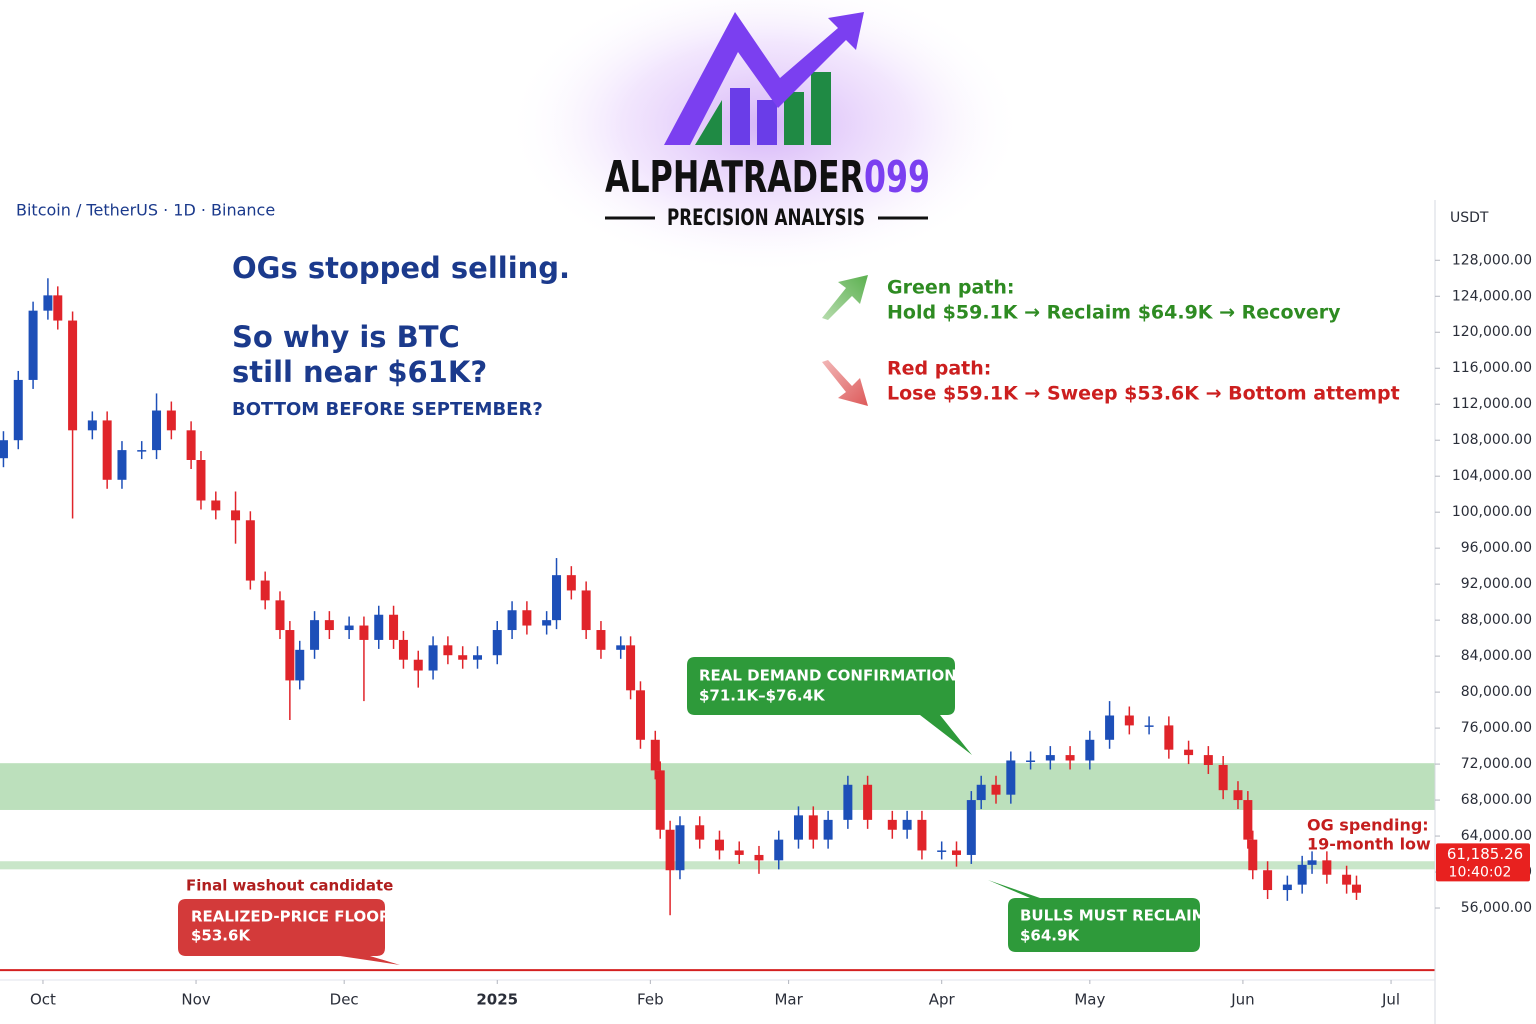 This screenshot has height=1024, width=1536. Describe the element at coordinates (221, 936) in the screenshot. I see `callout-text: $53.6K` at that location.